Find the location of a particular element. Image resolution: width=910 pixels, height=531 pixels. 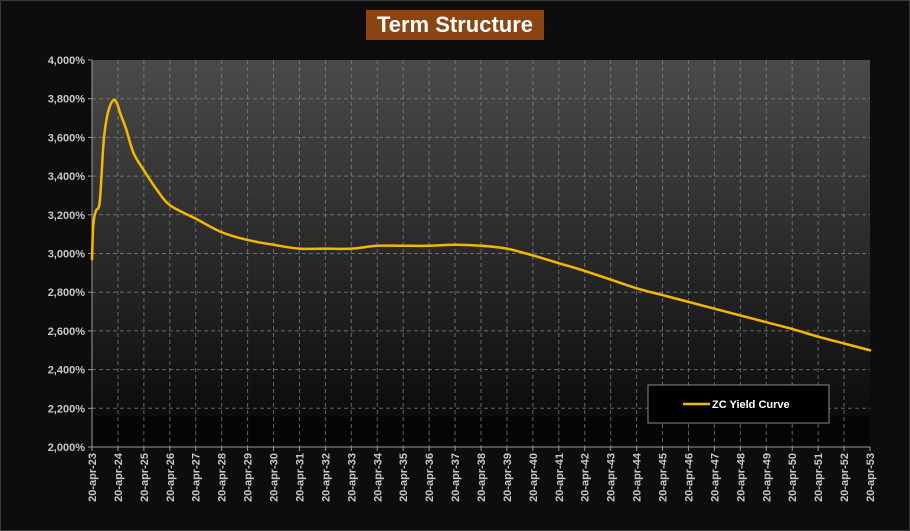

x-tick-label: 20-apr-39 is located at coordinates (508, 477).